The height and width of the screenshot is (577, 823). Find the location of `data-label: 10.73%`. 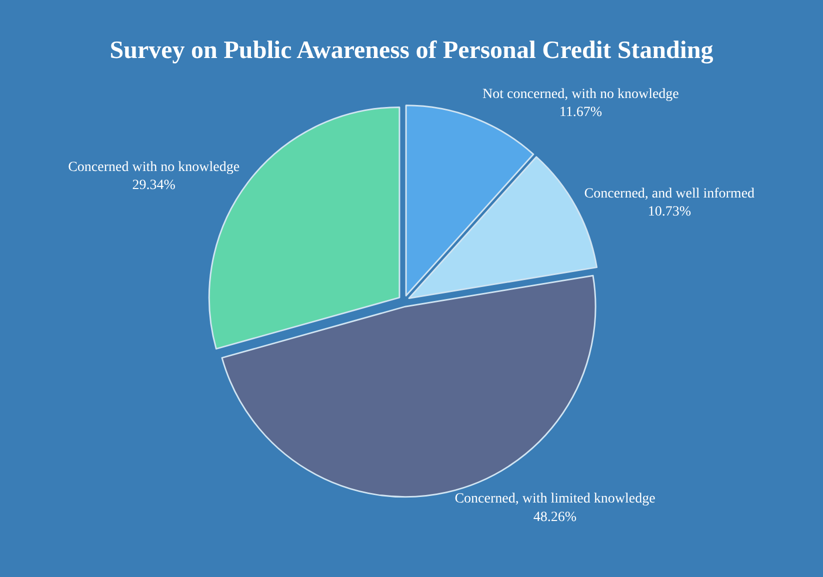

data-label: 10.73% is located at coordinates (670, 212).